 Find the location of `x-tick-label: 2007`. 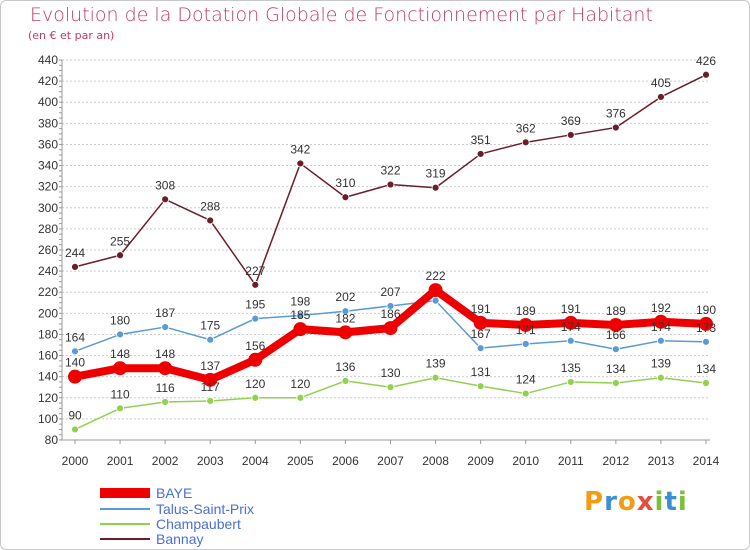

x-tick-label: 2007 is located at coordinates (390, 461).